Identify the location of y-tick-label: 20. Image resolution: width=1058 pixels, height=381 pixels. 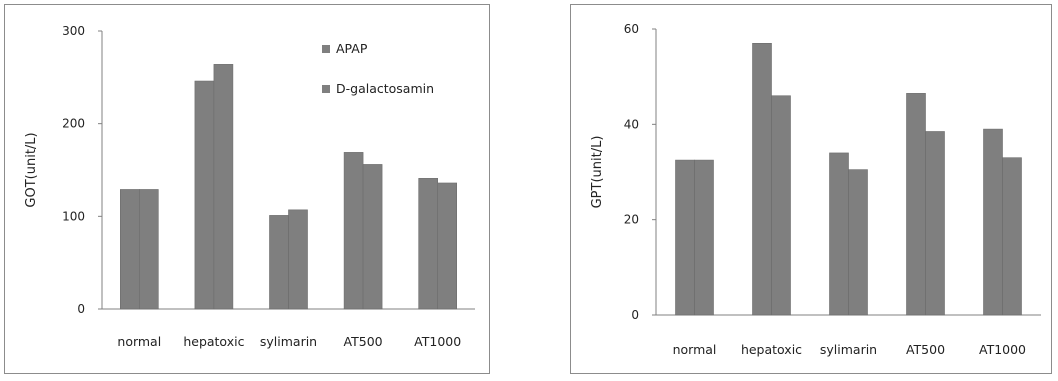
(631, 220).